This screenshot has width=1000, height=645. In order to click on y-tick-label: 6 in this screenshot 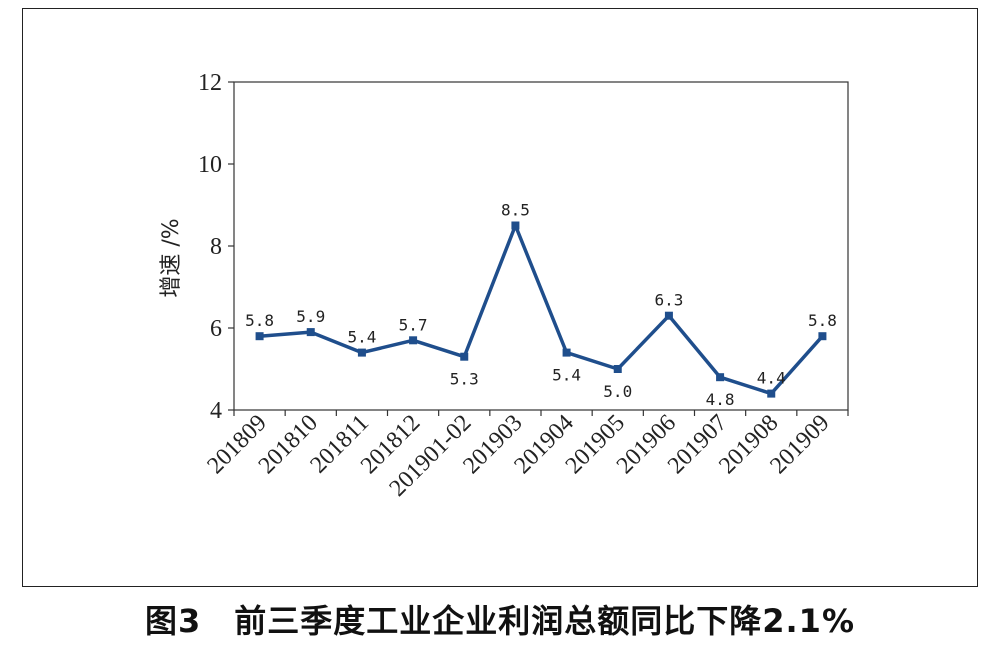, I will do `click(216, 329)`.